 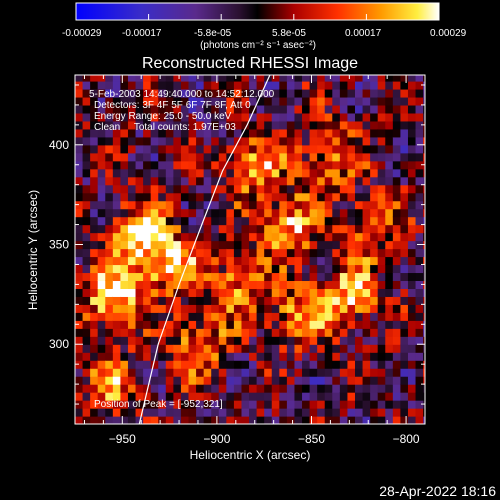 I want to click on colorbar-unit-label: (photons cm⁻² s⁻¹ asec⁻²), so click(x=258, y=45).